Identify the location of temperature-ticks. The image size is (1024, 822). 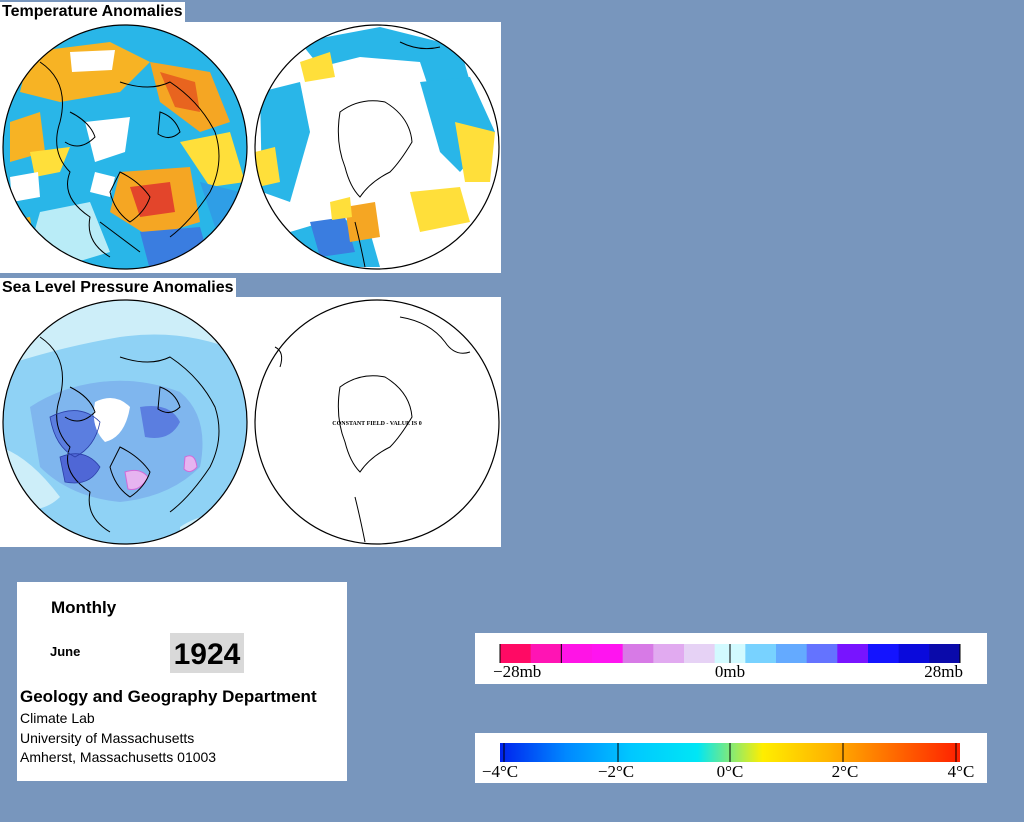
(730, 752).